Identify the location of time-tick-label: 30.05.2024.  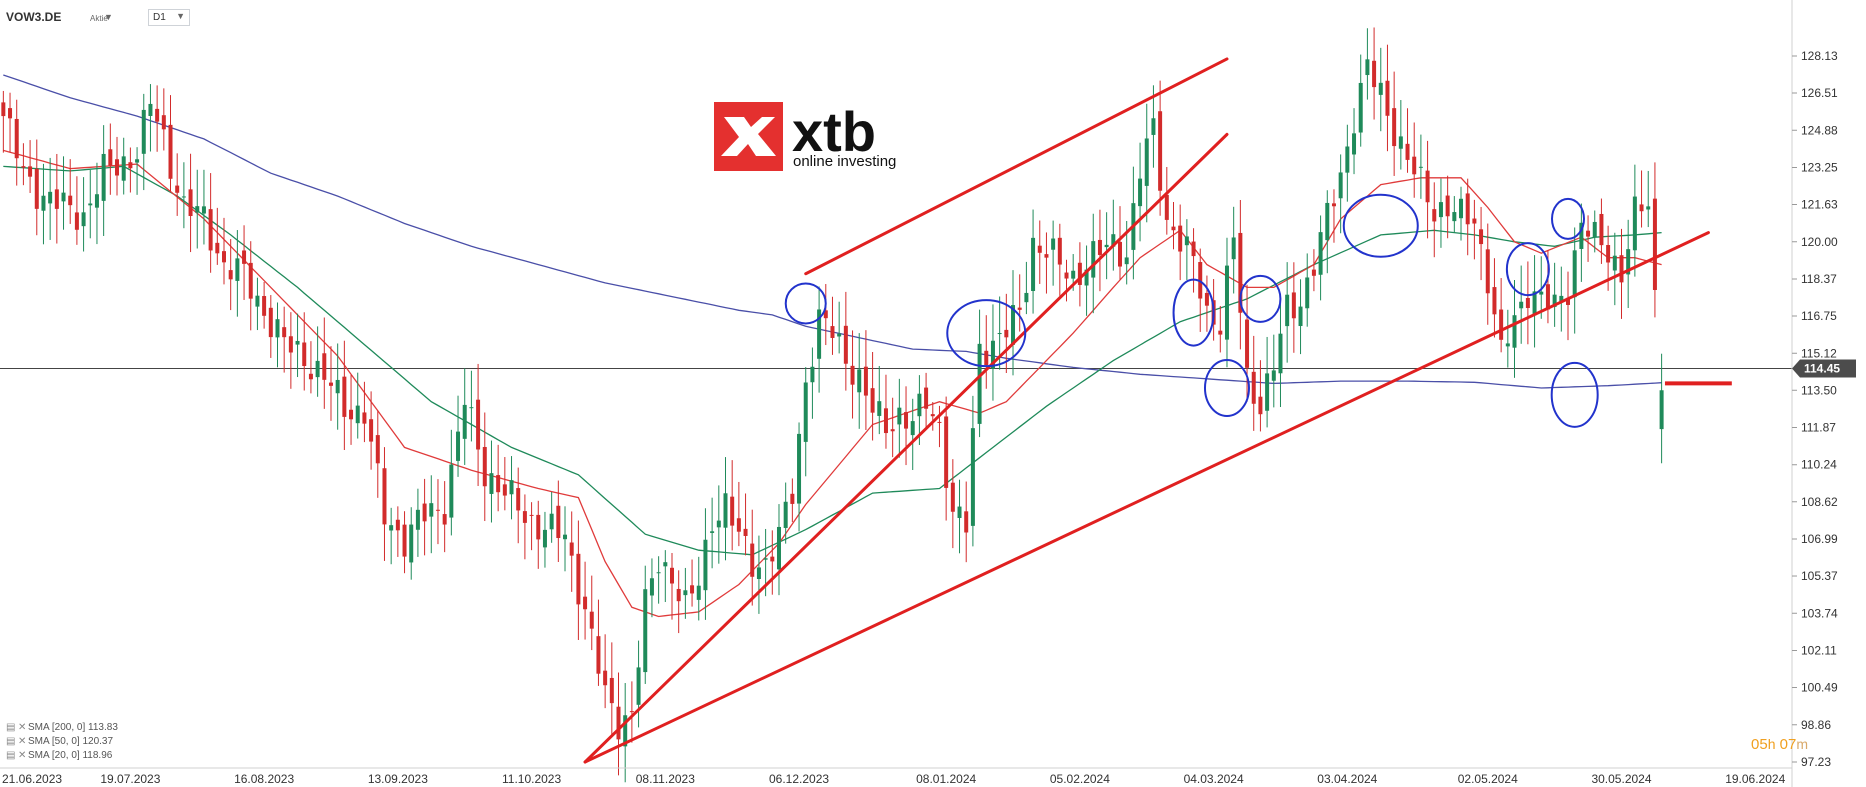
(1621, 779).